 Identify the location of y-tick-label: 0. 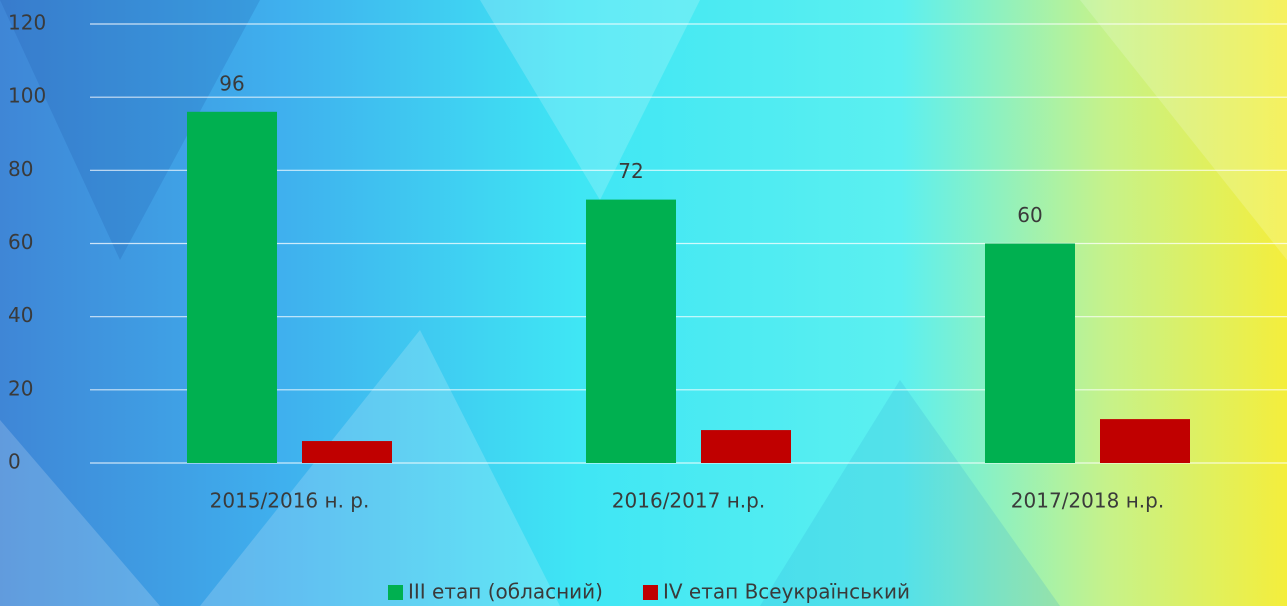
(14, 462).